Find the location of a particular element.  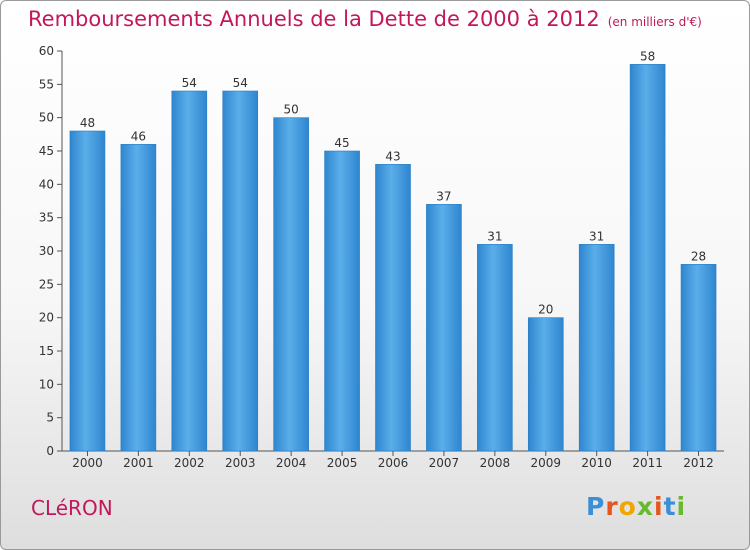

bar-value-label: 48 is located at coordinates (87, 123).